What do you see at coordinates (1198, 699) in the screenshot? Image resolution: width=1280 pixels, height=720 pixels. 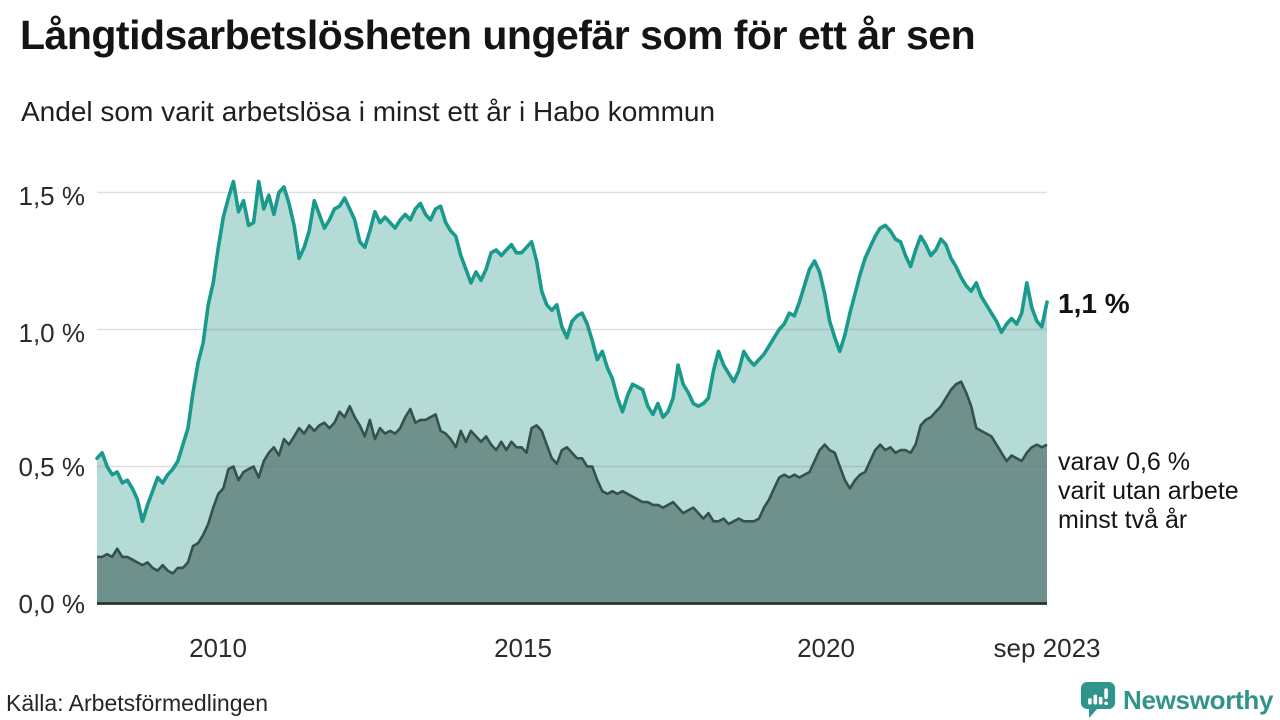 I see `brand-name: Newsworthy` at bounding box center [1198, 699].